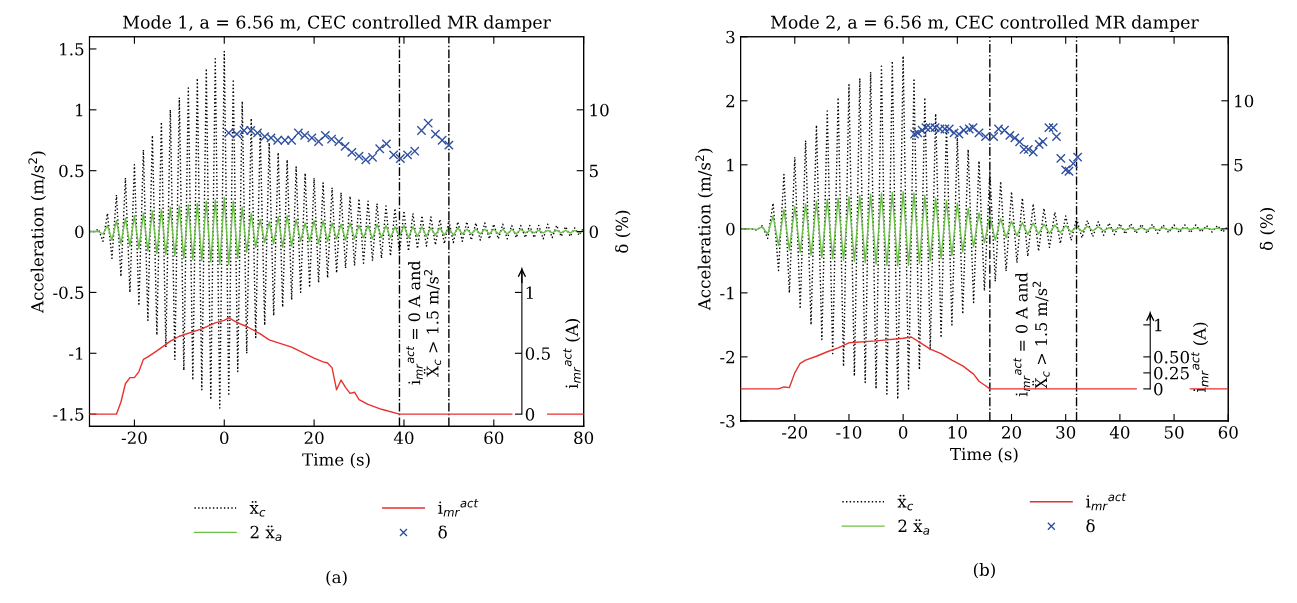 This screenshot has height=603, width=1297. I want to click on y3-tick-label: 0.25, so click(1171, 373).